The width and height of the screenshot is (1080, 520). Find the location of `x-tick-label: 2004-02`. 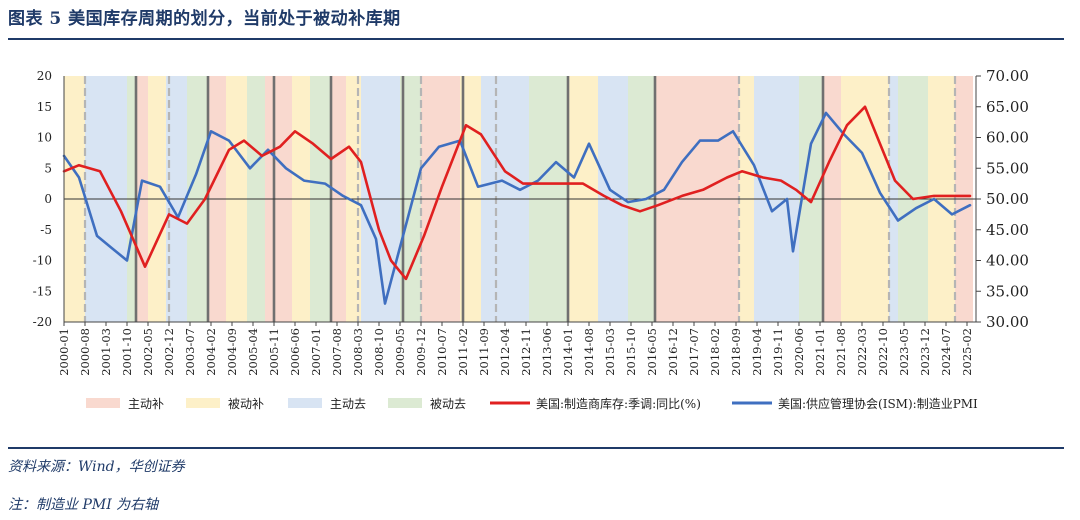

x-tick-label: 2004-02 is located at coordinates (211, 352).